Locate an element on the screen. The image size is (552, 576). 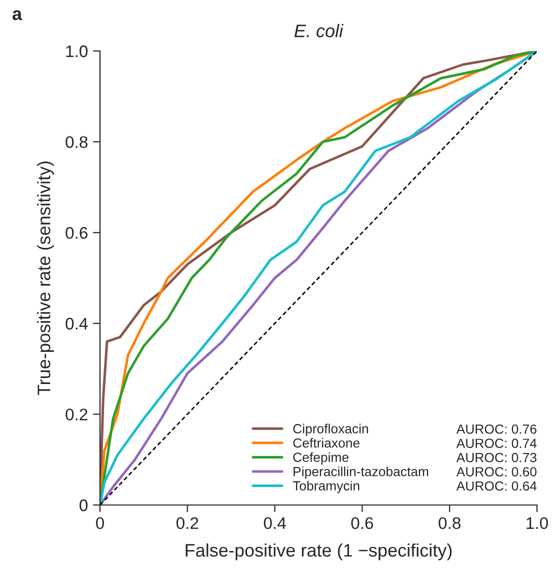
legend-label: Piperacillin-tazobactam is located at coordinates (361, 472).